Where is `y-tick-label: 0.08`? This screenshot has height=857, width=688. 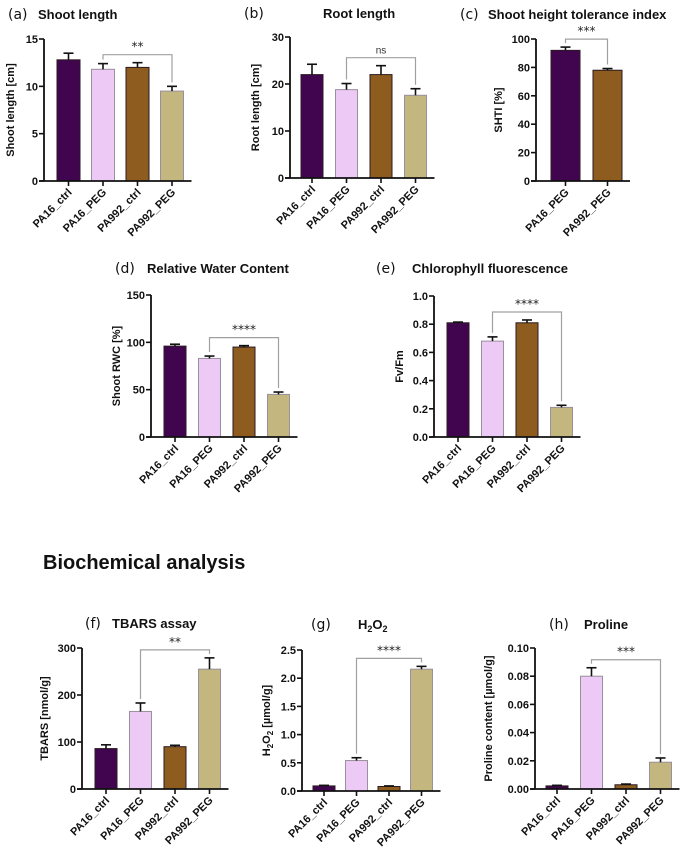 y-tick-label: 0.08 is located at coordinates (518, 677).